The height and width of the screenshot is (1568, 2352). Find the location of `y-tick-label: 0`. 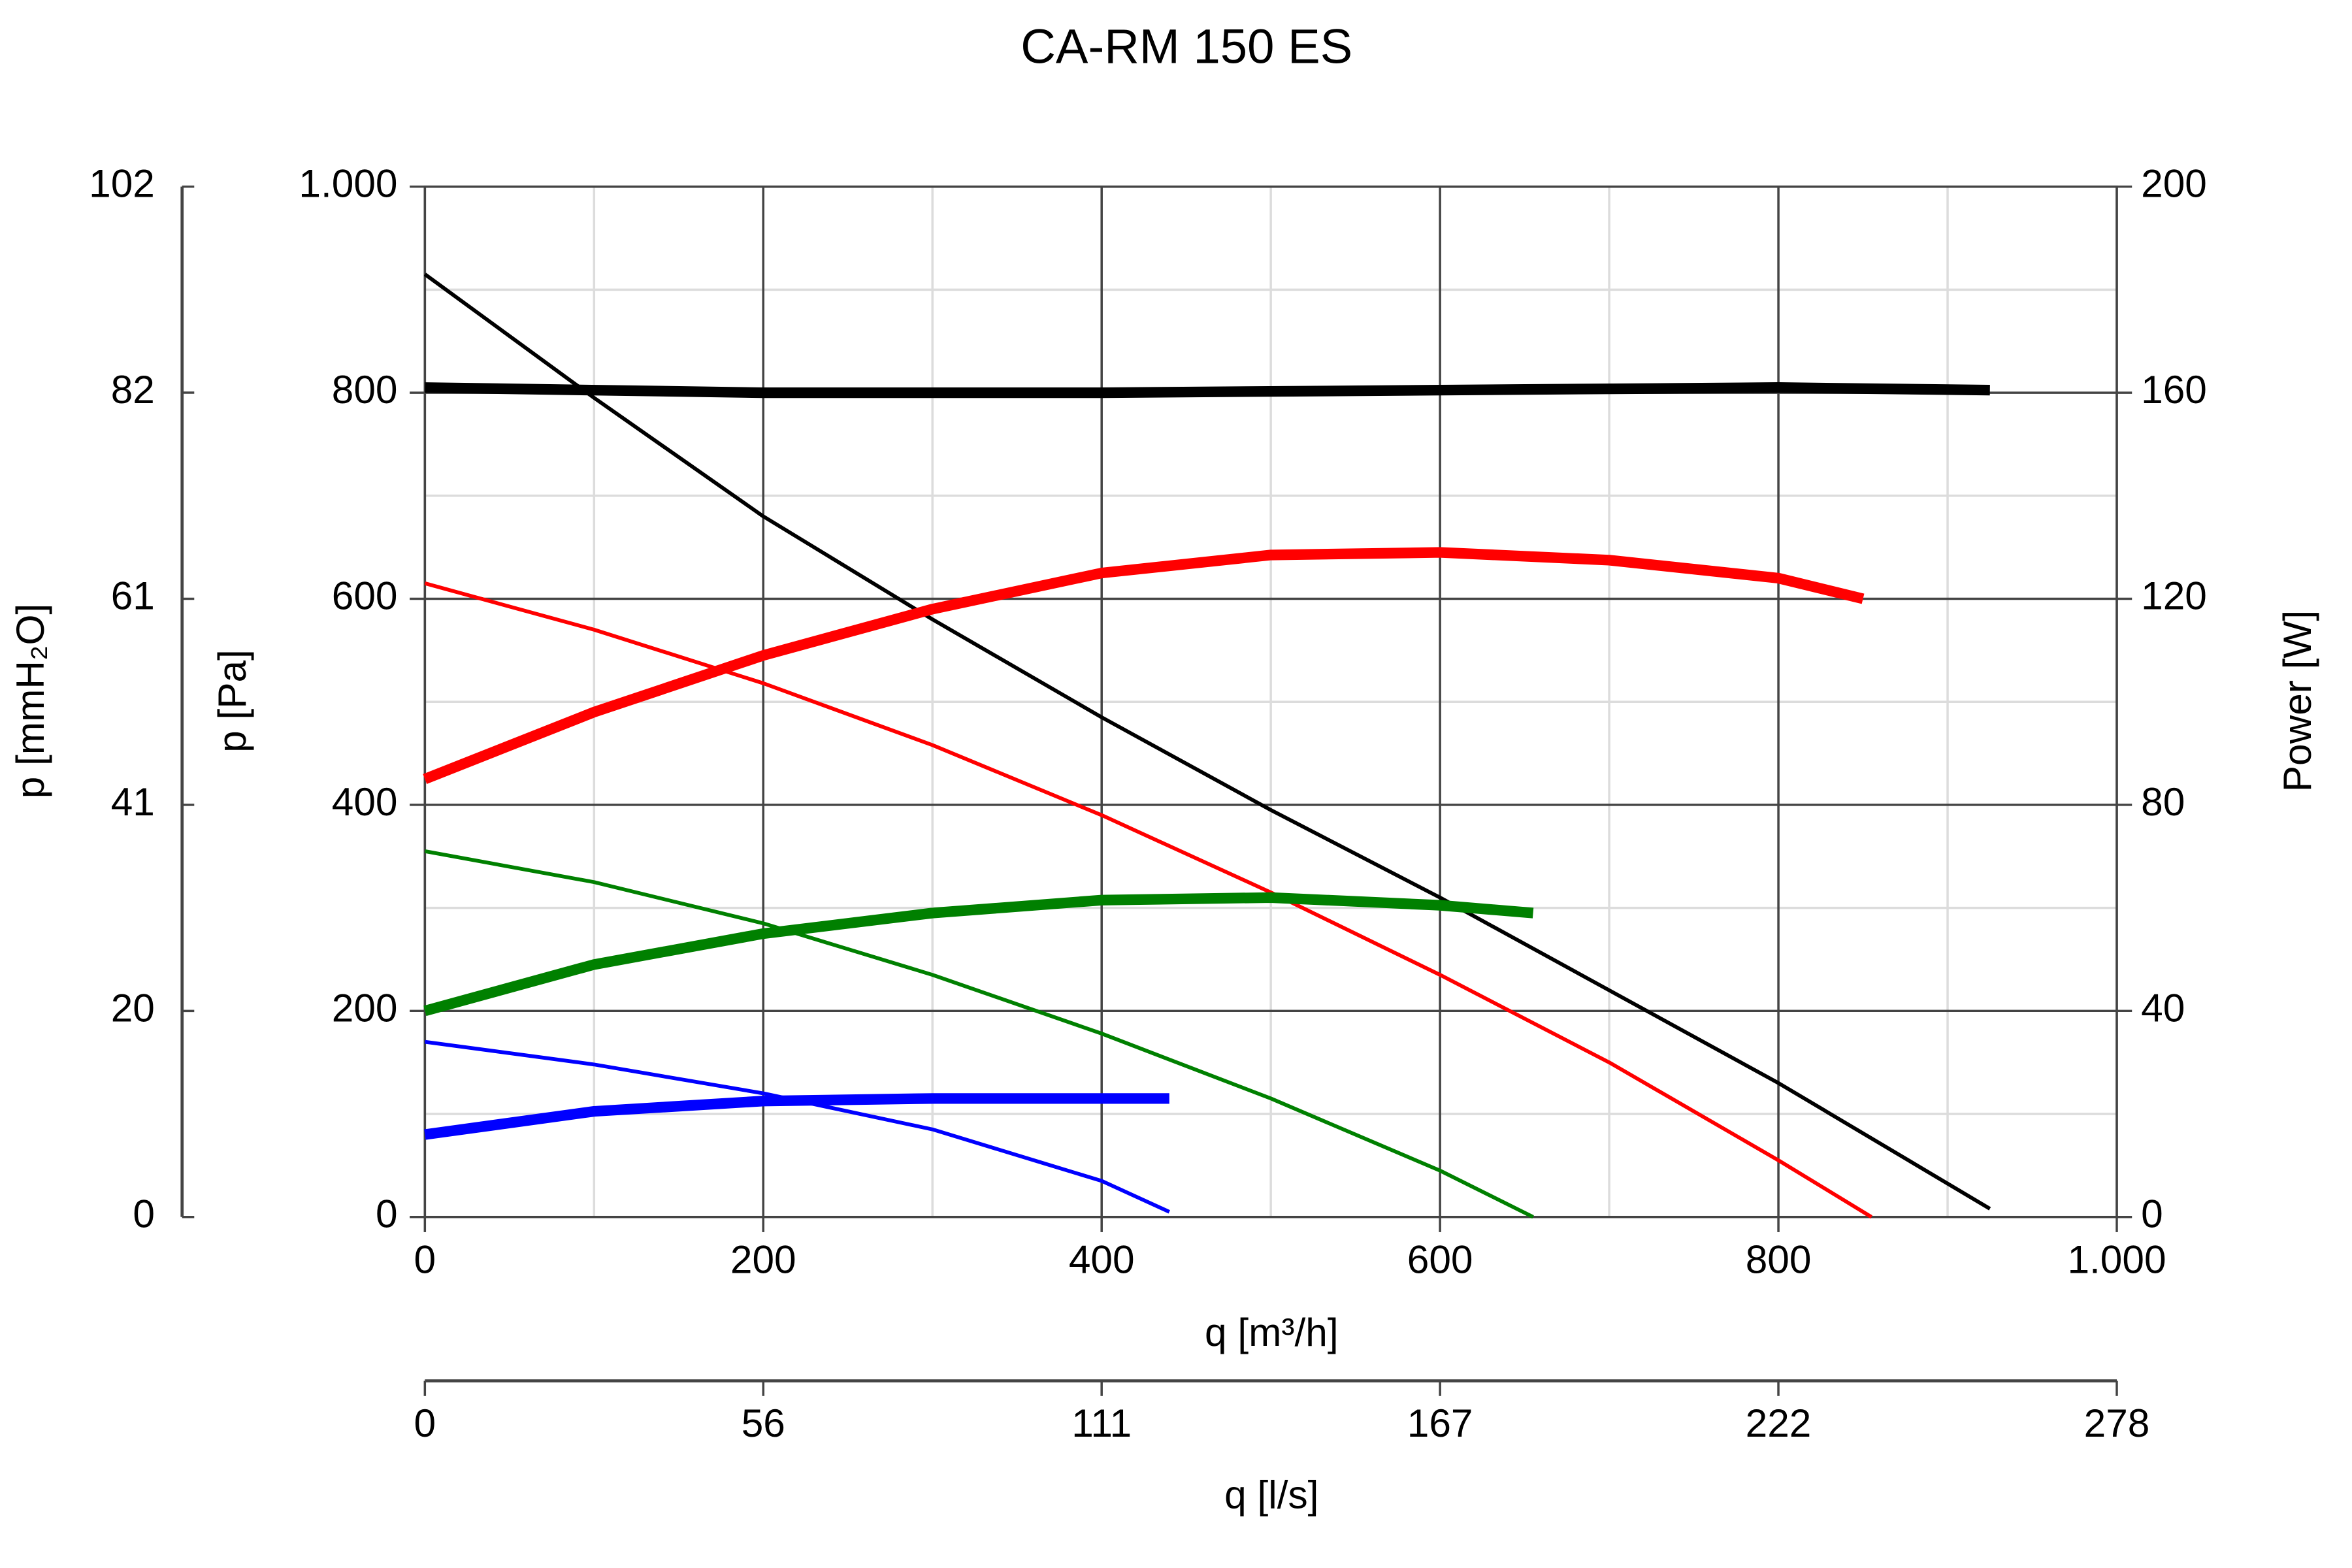

y-tick-label: 0 is located at coordinates (387, 1214).